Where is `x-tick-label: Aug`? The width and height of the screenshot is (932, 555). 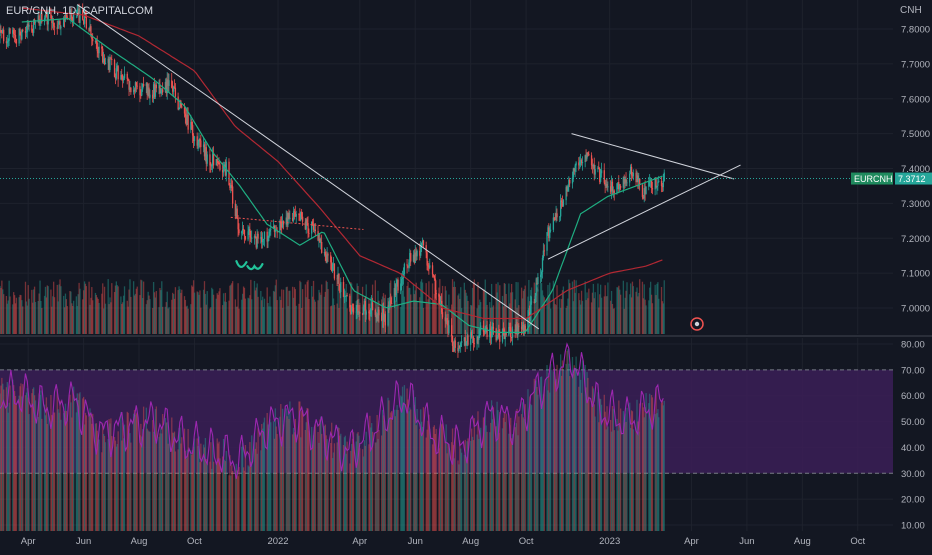
x-tick-label: Aug is located at coordinates (139, 541).